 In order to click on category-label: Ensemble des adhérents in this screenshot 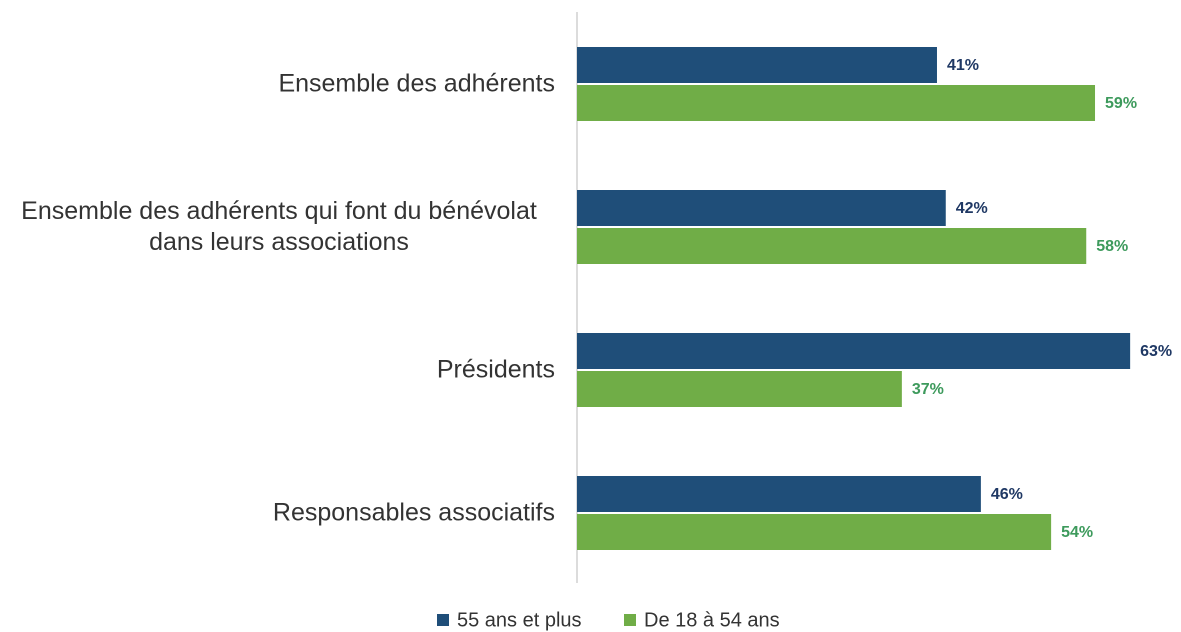, I will do `click(416, 83)`.